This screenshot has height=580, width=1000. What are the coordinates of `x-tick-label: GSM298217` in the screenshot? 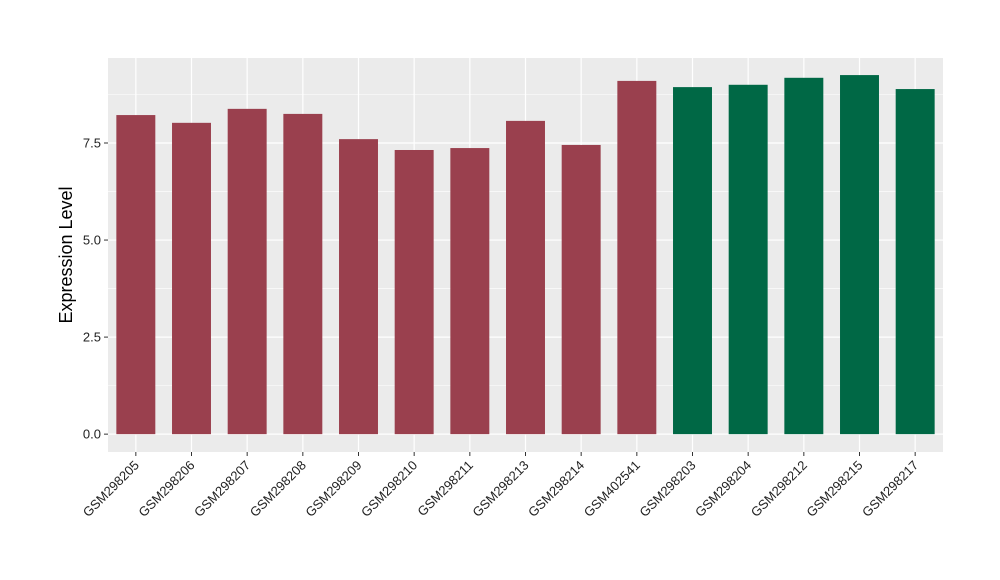 It's located at (890, 489).